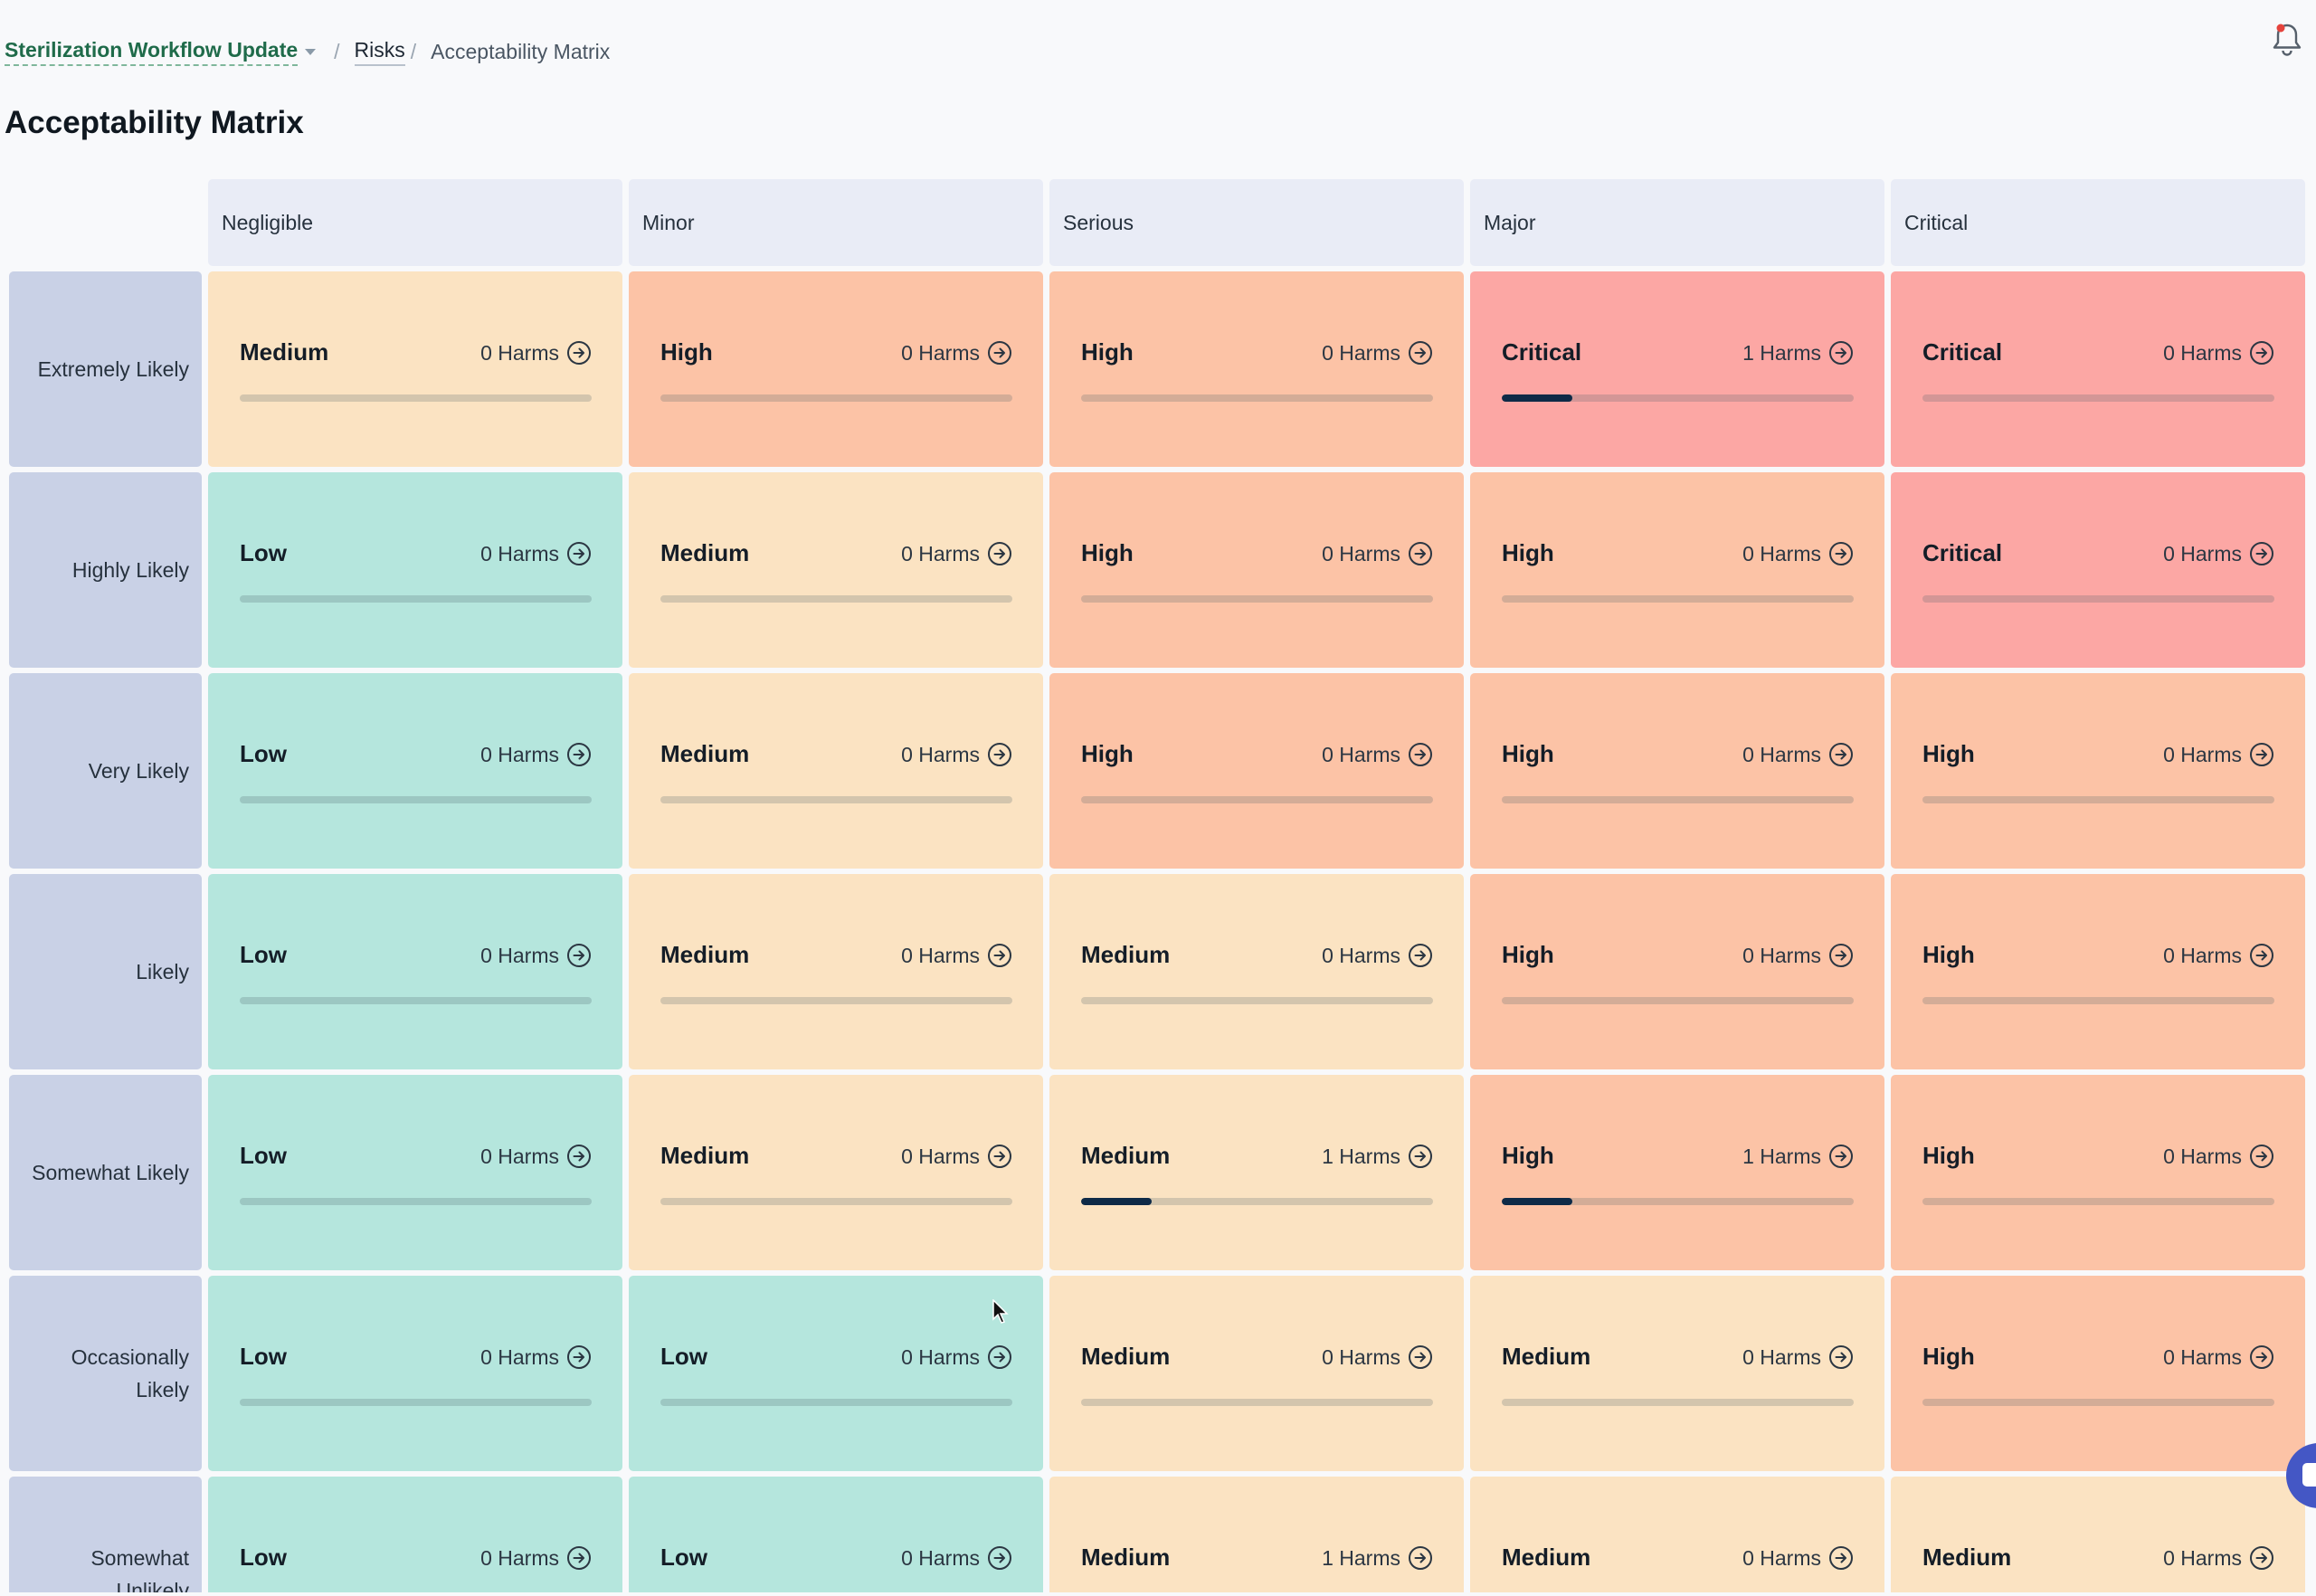 This screenshot has width=2316, height=1596. I want to click on breadcrumb-project-link: Sterilization Workflow Update, so click(152, 52).